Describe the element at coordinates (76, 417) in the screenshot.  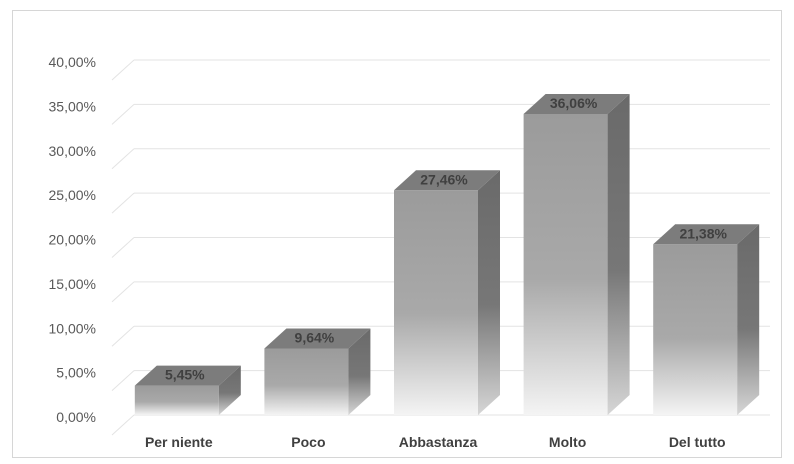
I see `y-tick-label: 0,00%` at that location.